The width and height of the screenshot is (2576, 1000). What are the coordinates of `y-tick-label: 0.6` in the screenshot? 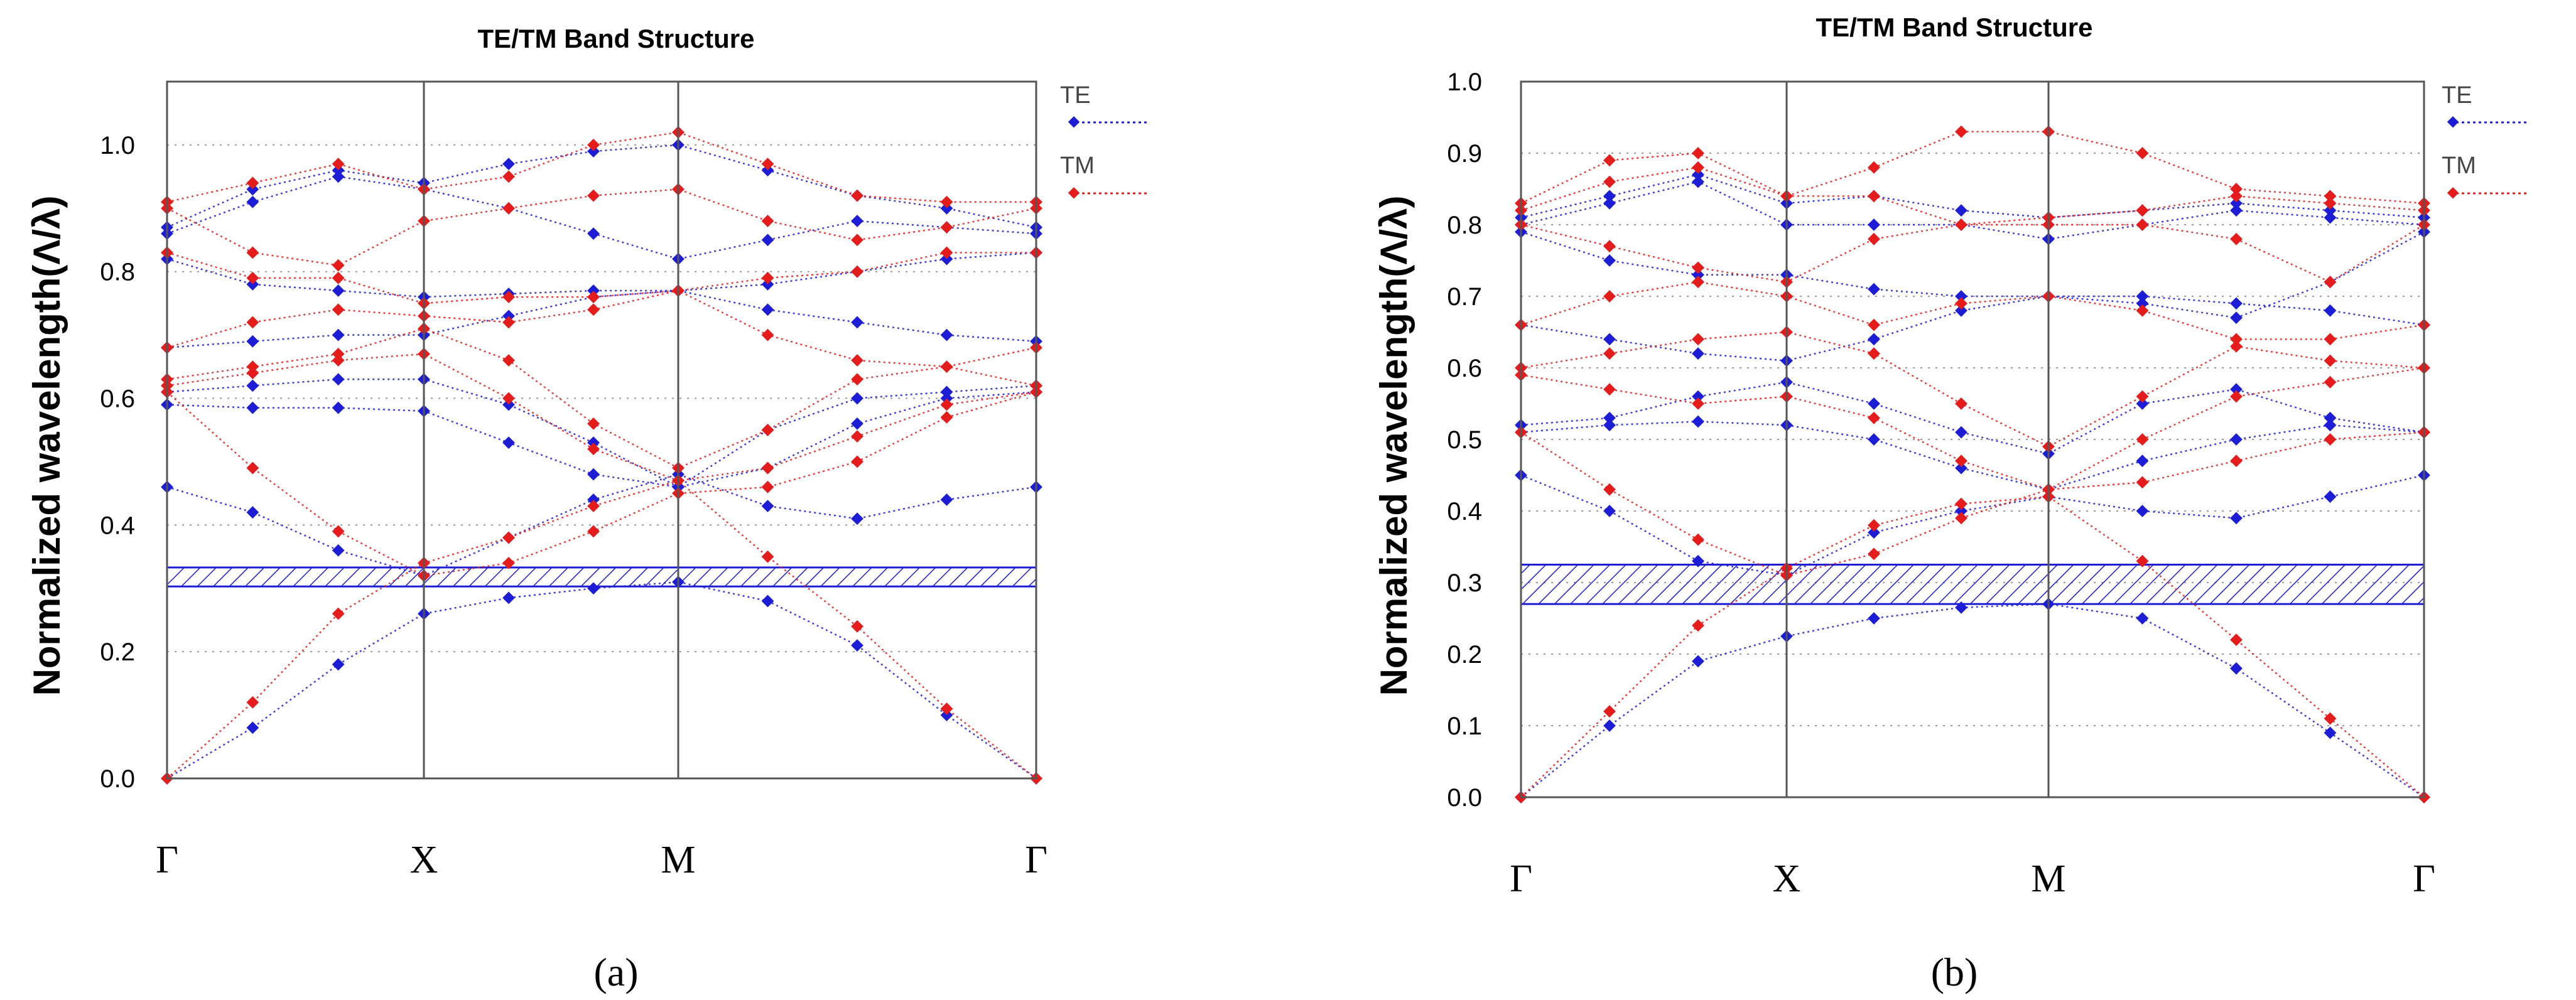 It's located at (1465, 368).